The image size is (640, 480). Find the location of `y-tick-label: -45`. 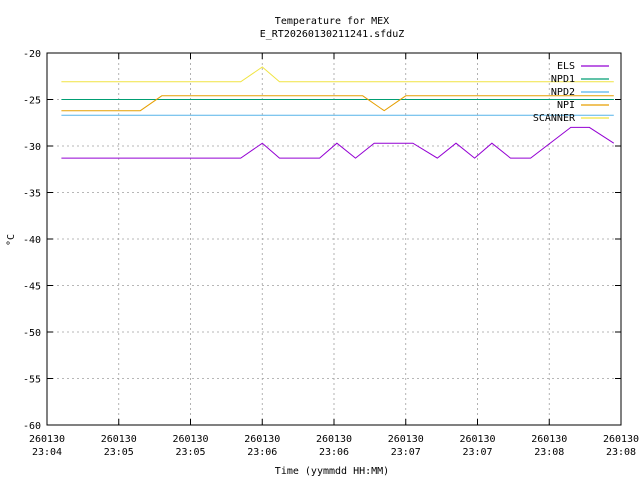

y-tick-label: -45 is located at coordinates (32, 287).